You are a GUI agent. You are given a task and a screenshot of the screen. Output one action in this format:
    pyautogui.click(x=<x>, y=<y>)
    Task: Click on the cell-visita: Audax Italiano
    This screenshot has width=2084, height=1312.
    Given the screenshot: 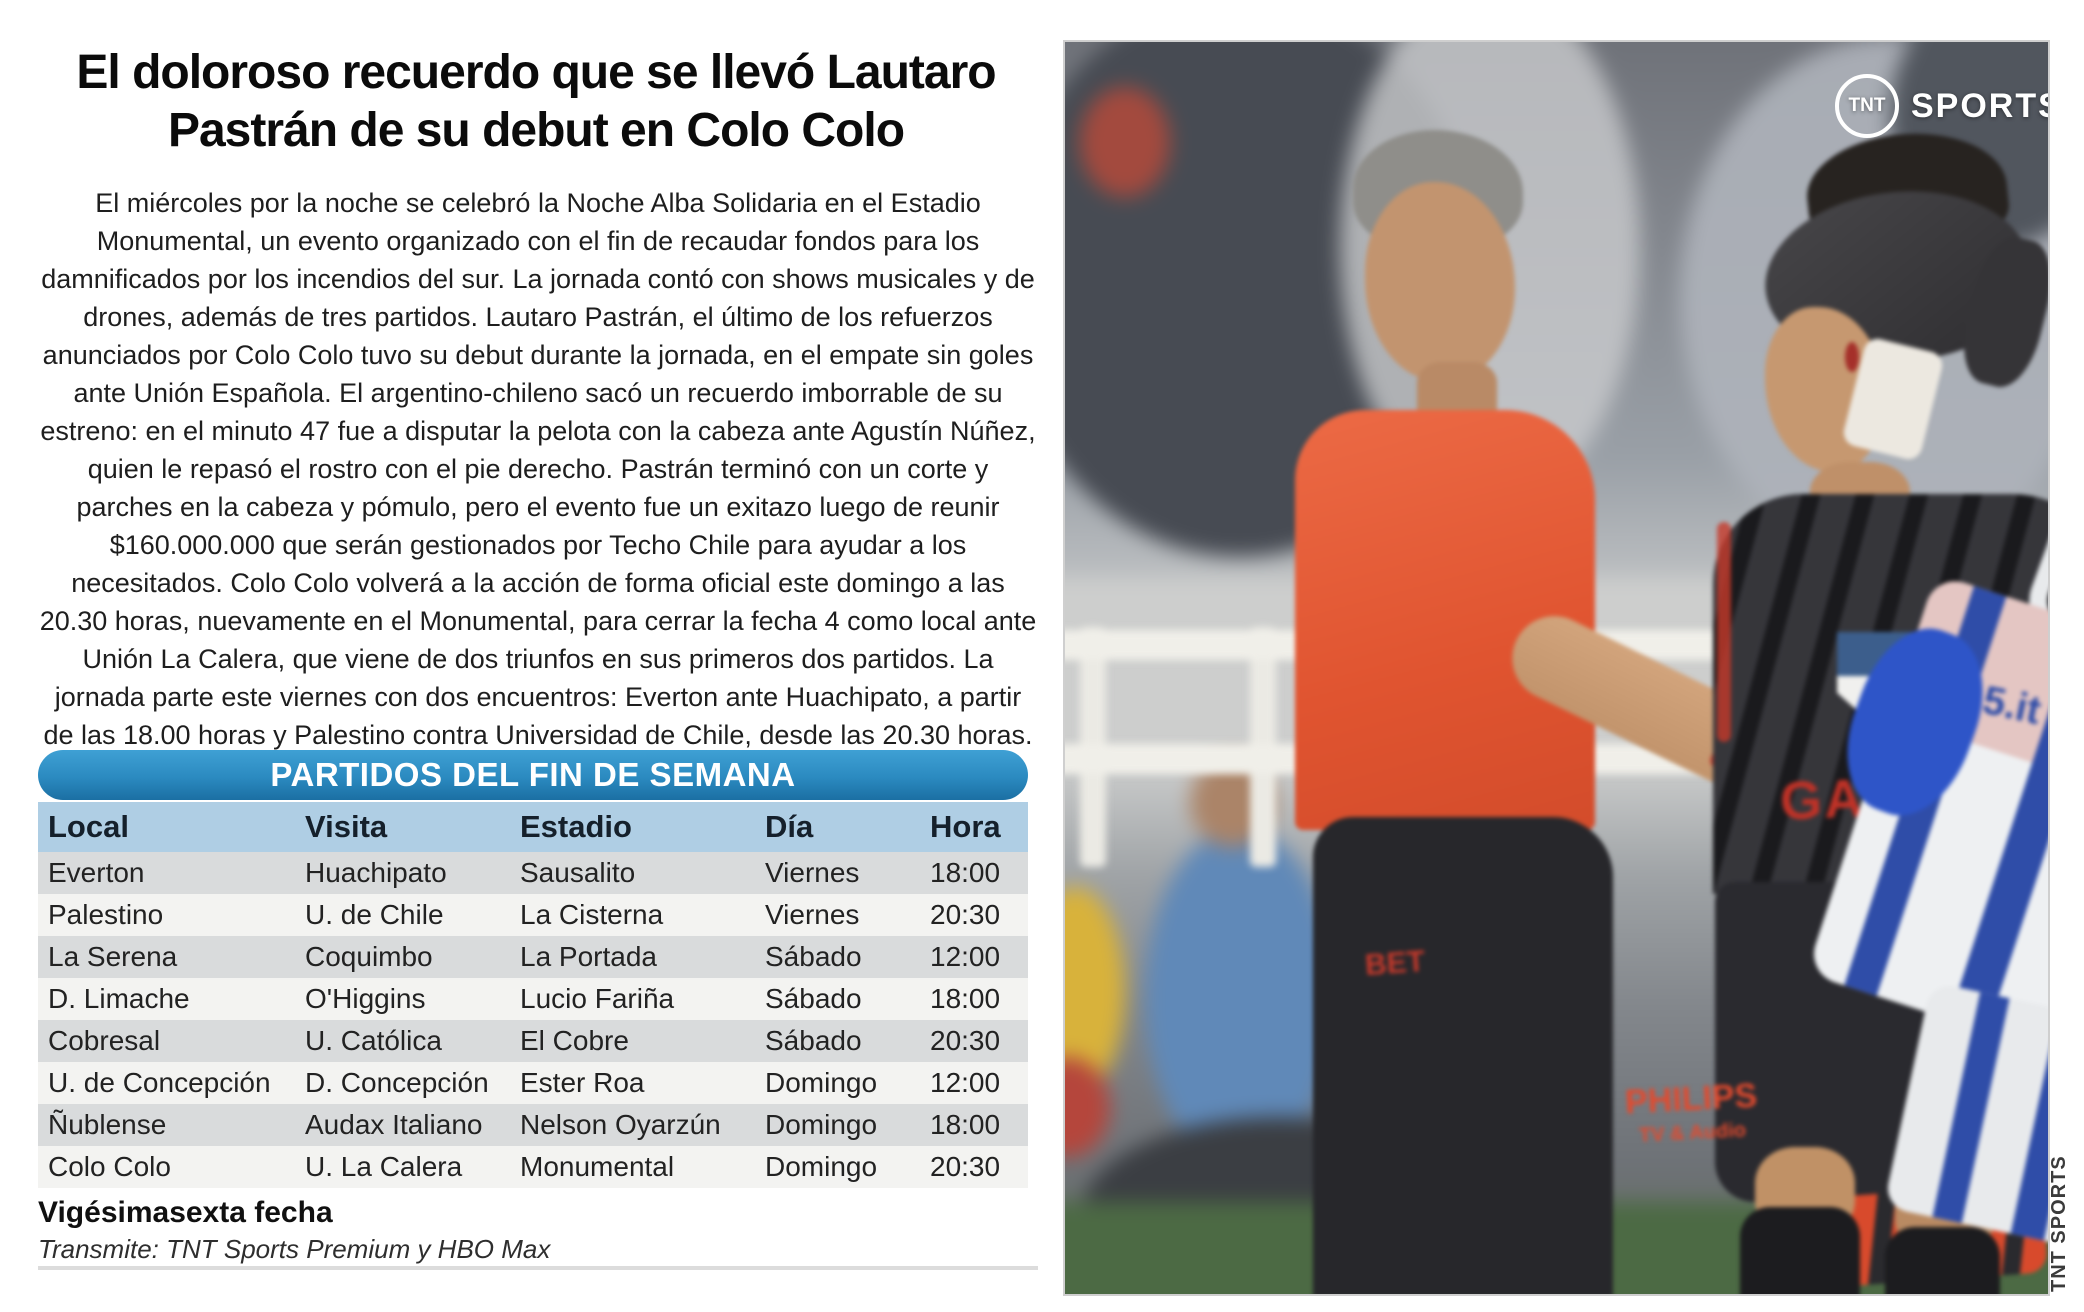 What is the action you would take?
    pyautogui.click(x=394, y=1124)
    